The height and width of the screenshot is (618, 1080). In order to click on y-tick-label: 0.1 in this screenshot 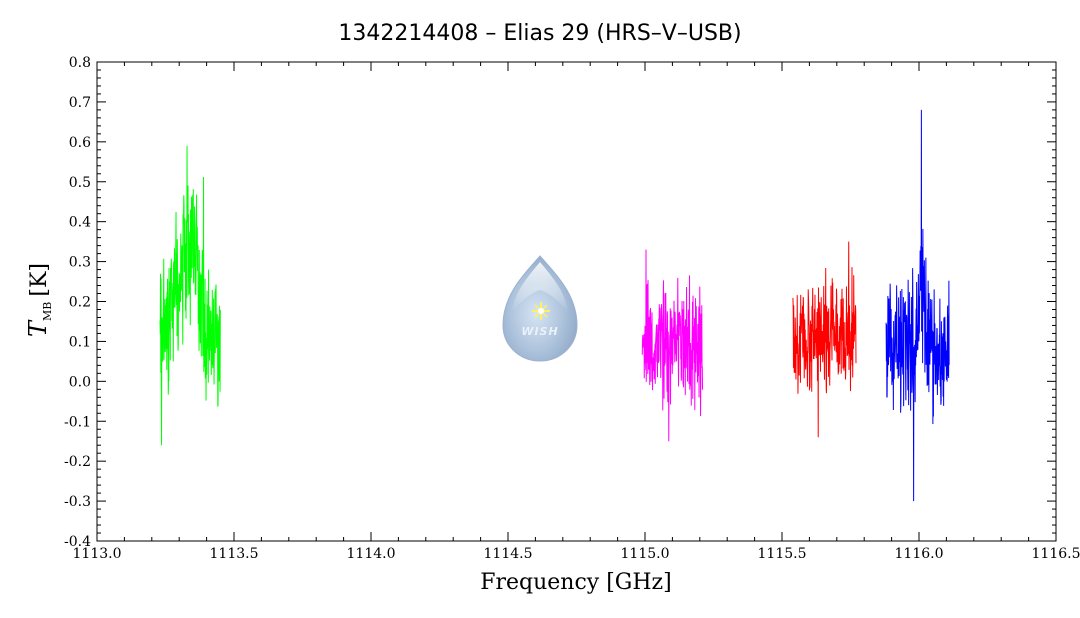, I will do `click(80, 342)`.